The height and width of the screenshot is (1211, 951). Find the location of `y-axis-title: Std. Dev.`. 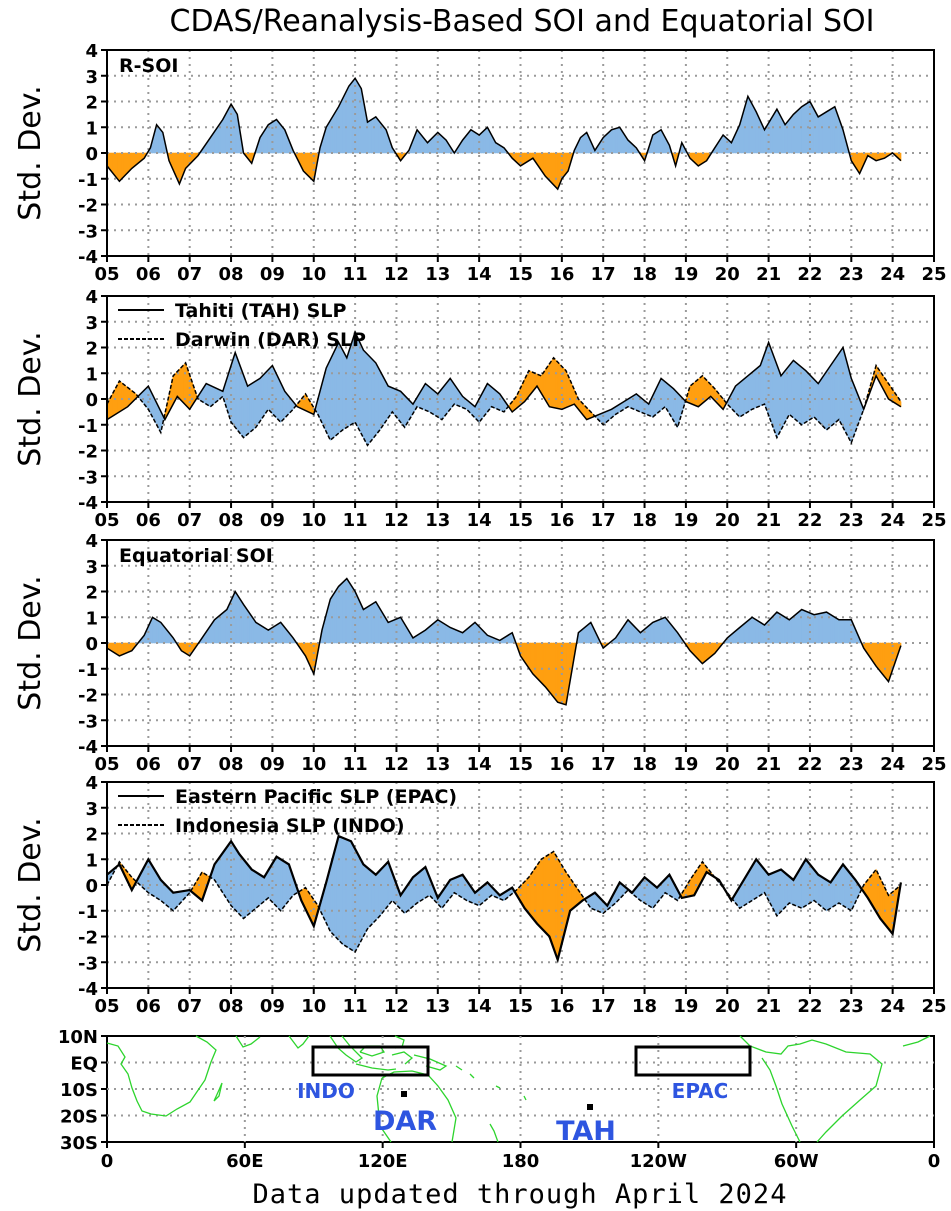

y-axis-title: Std. Dev. is located at coordinates (30, 642).